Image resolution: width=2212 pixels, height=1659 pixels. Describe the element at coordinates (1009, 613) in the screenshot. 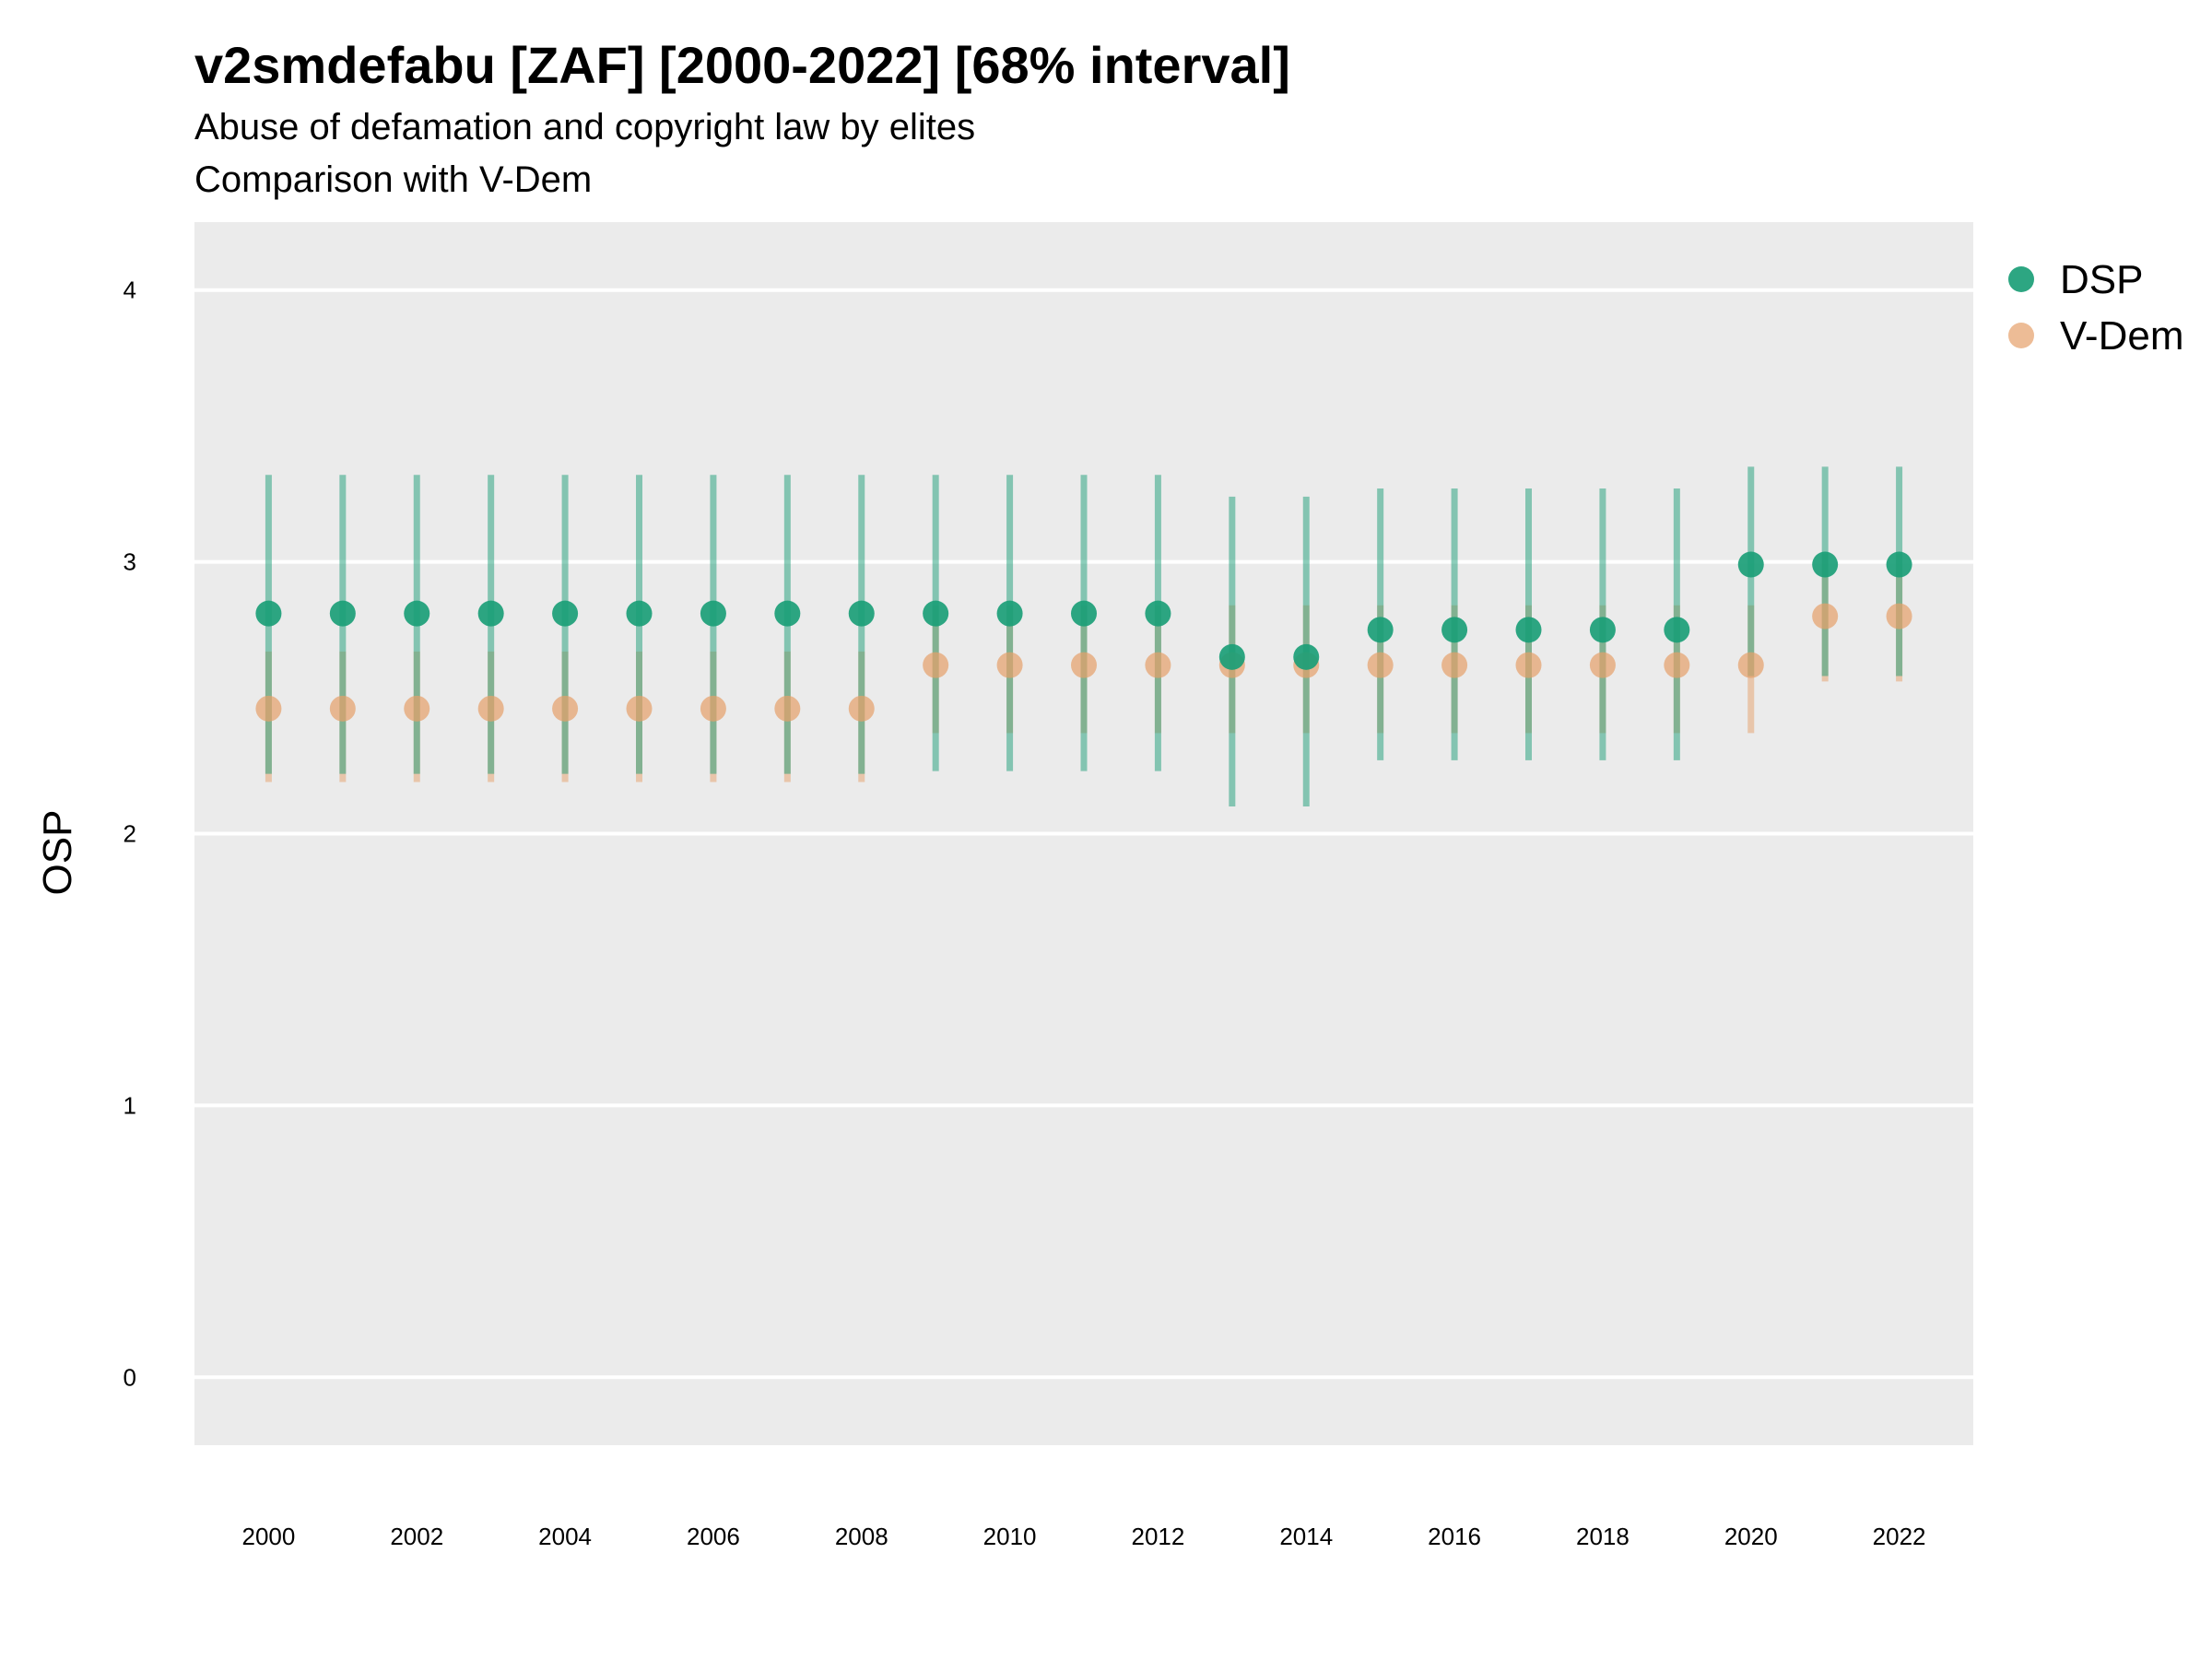

I see `dsp-point-2010` at that location.